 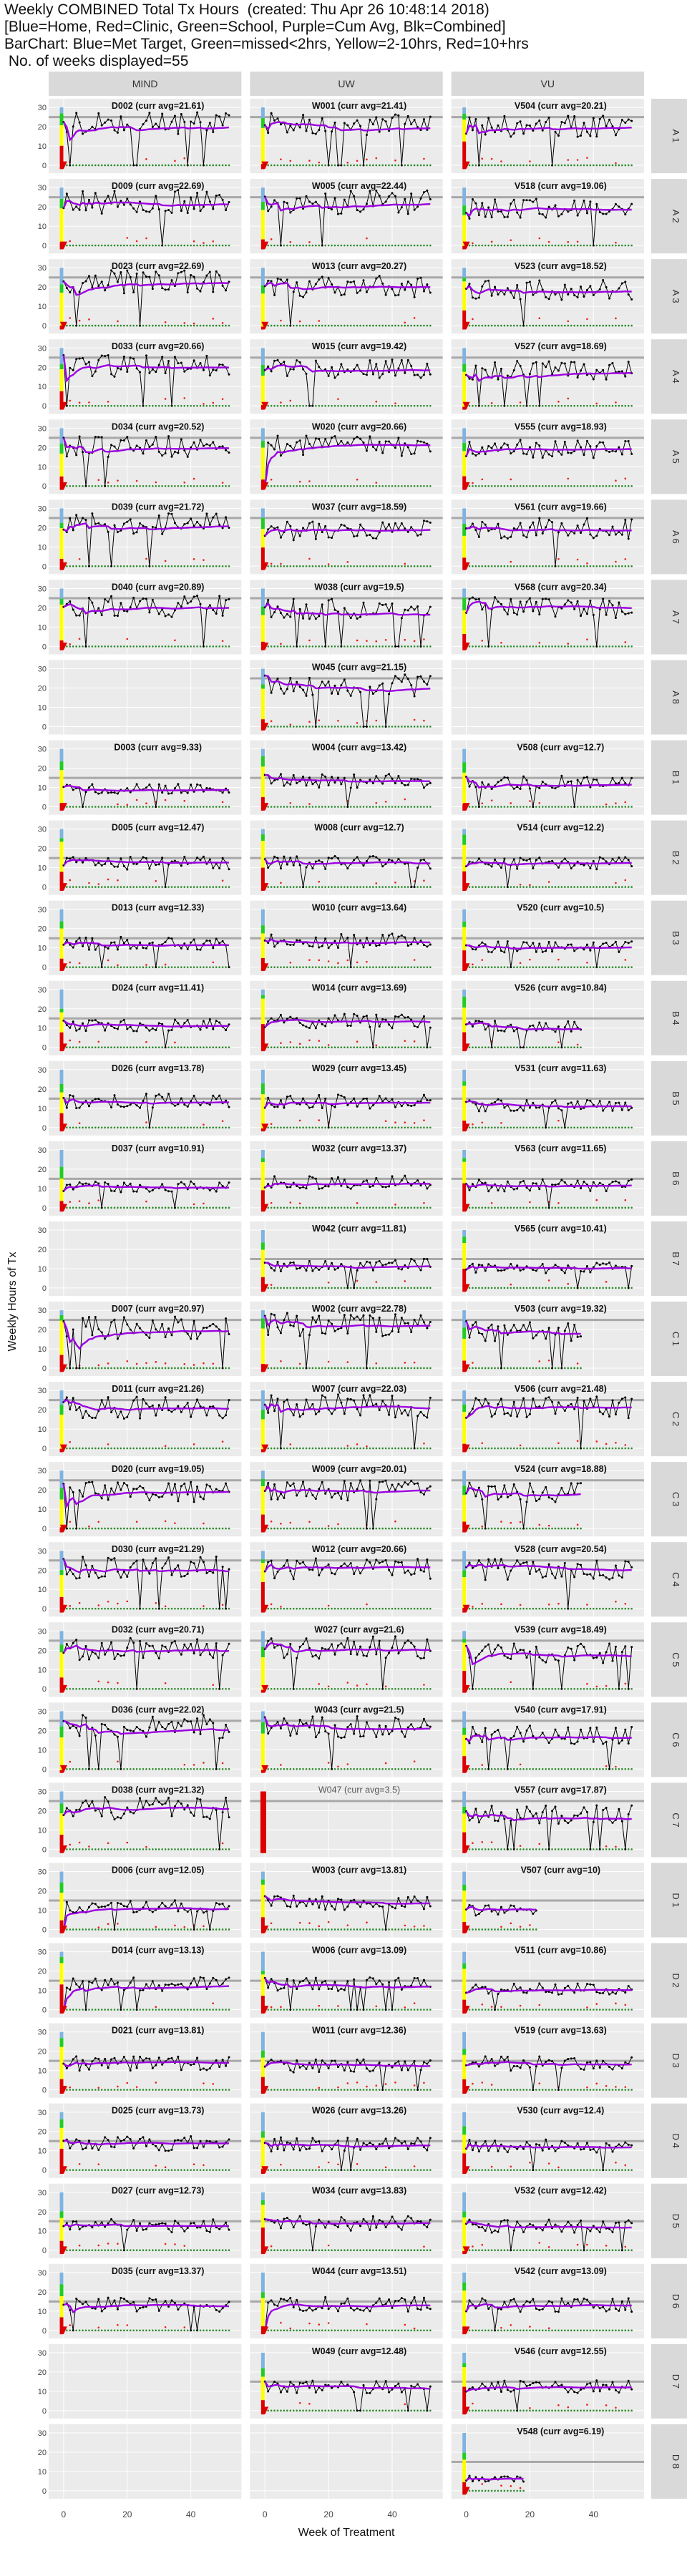 I want to click on status-bar-10plus, so click(x=262, y=879).